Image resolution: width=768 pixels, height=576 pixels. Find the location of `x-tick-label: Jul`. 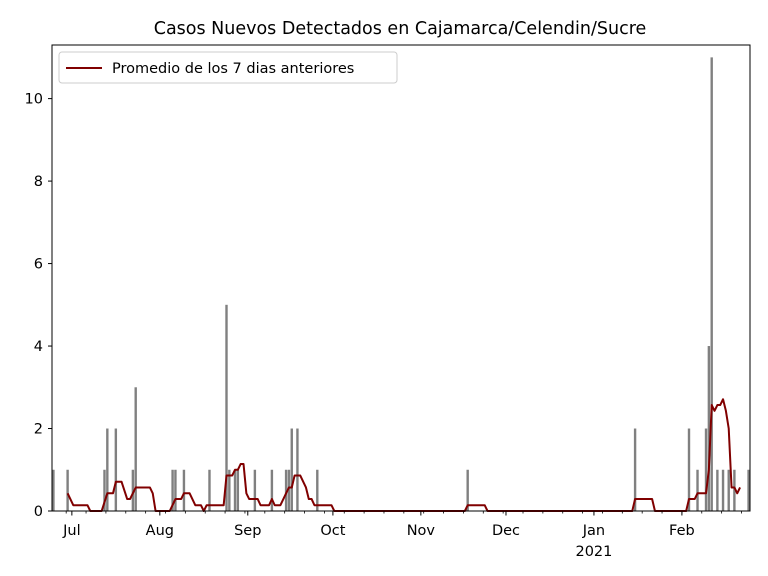

x-tick-label: Jul is located at coordinates (71, 531).